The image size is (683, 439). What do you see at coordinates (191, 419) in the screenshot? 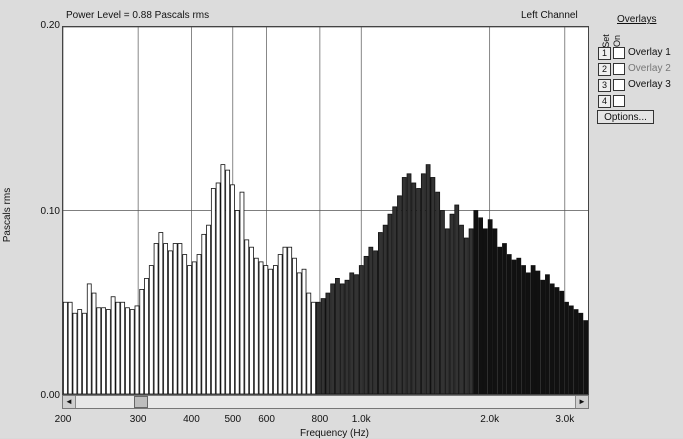
I see `x-tick-label: 400` at bounding box center [191, 419].